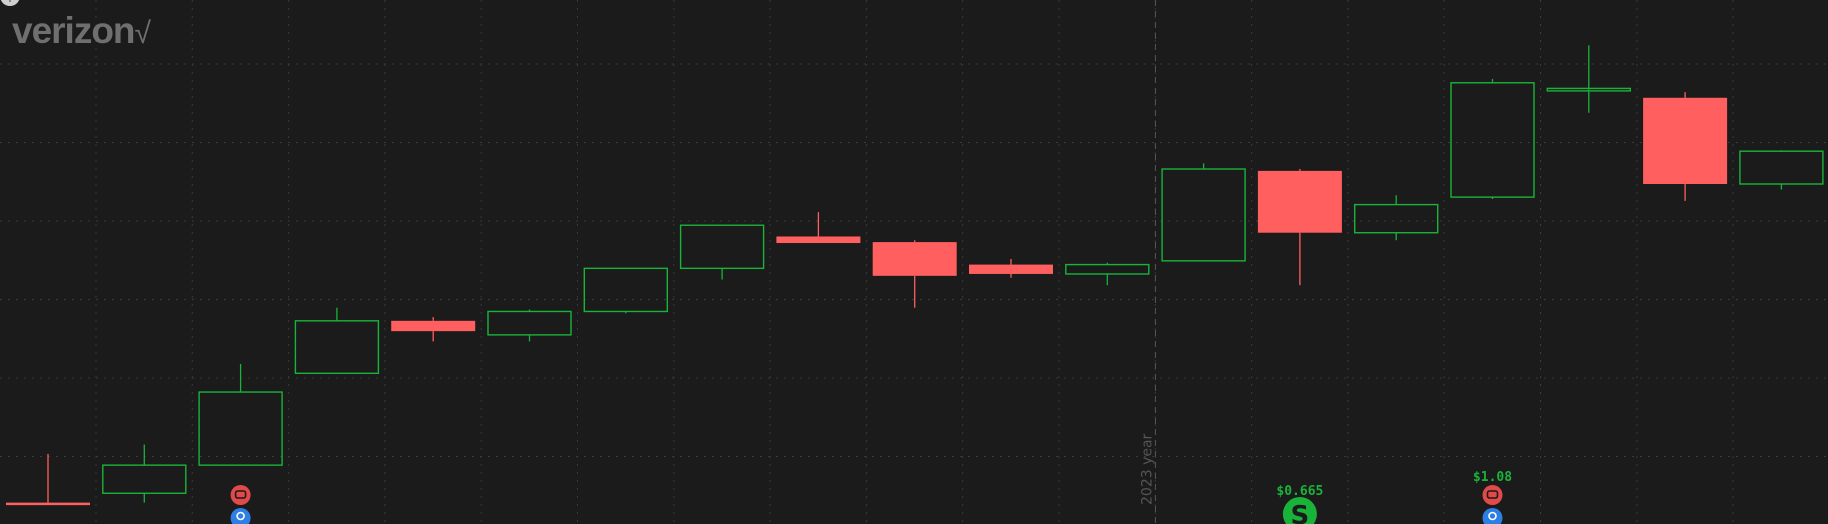 The height and width of the screenshot is (524, 1828). I want to click on earnings-event: $1.08, so click(1492, 497).